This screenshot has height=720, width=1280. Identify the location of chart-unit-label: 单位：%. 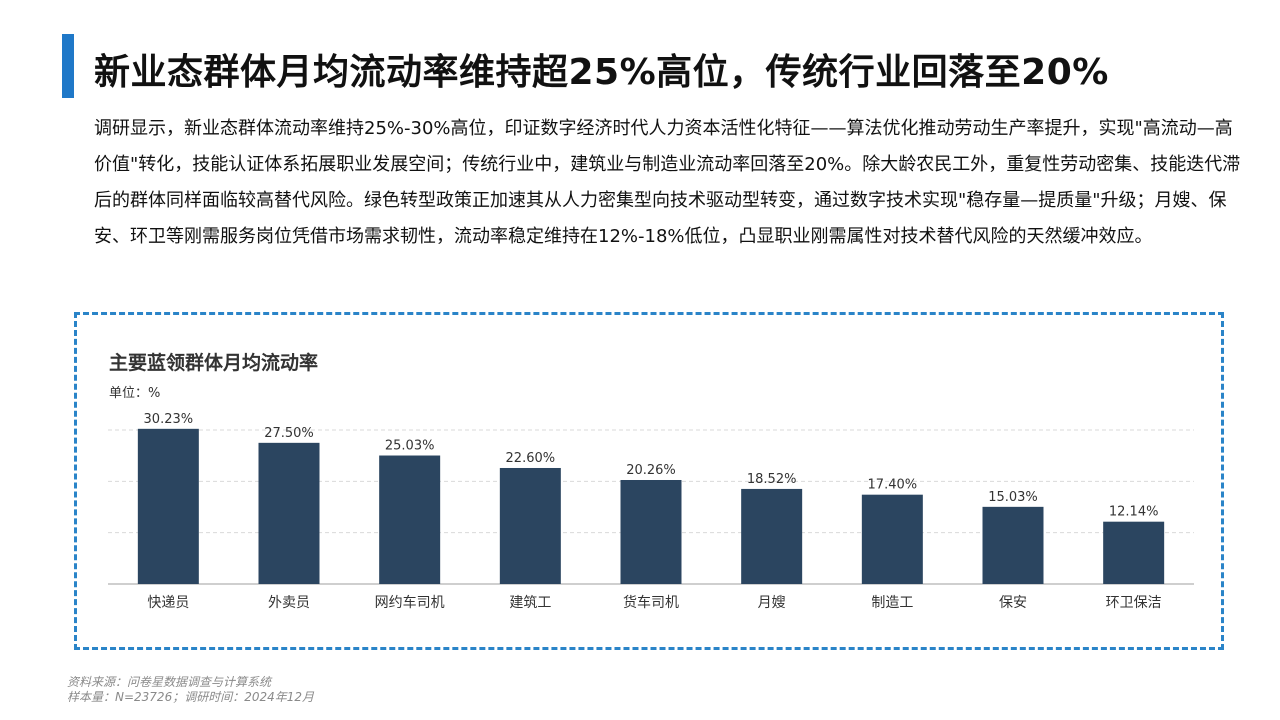
(135, 393).